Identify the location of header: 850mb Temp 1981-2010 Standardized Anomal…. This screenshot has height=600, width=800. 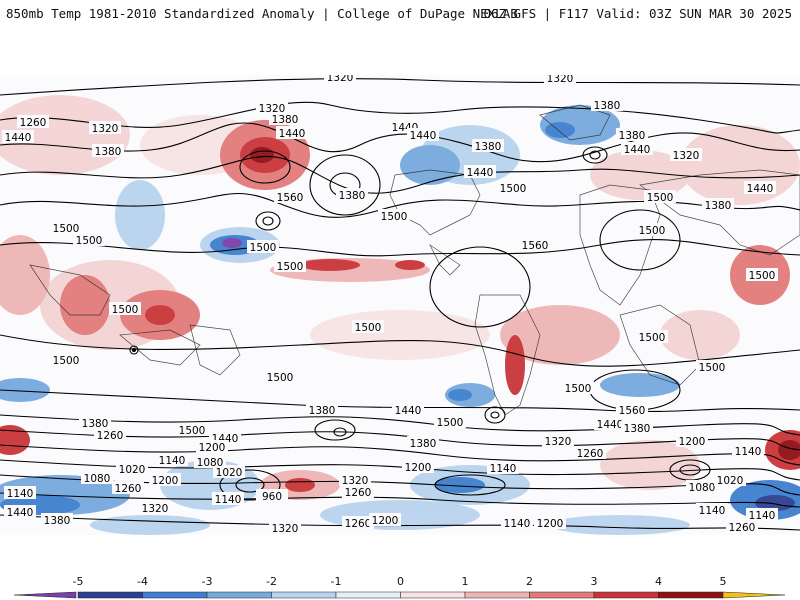
(400, 15).